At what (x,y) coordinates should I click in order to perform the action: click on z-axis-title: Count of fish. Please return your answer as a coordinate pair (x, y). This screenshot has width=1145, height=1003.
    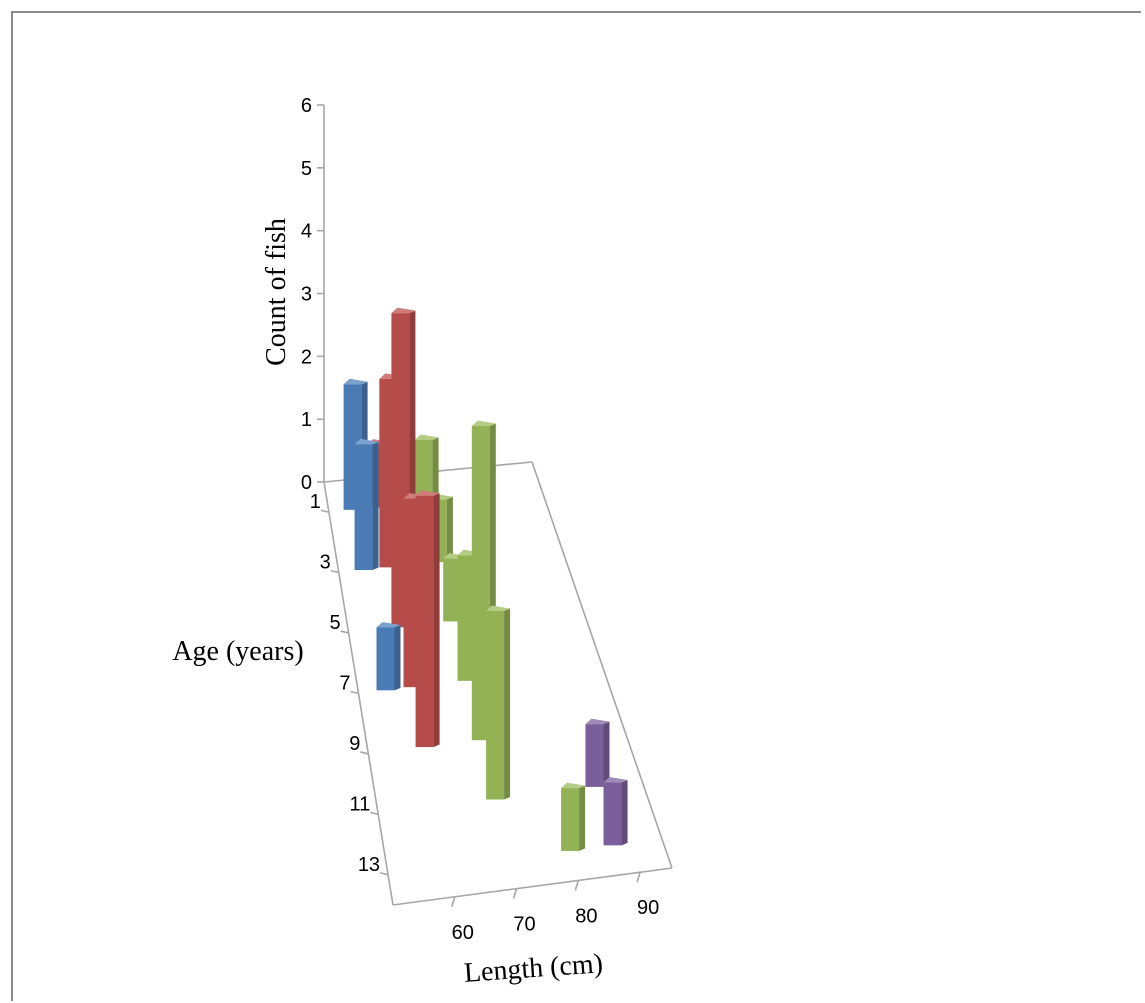
    Looking at the image, I should click on (276, 292).